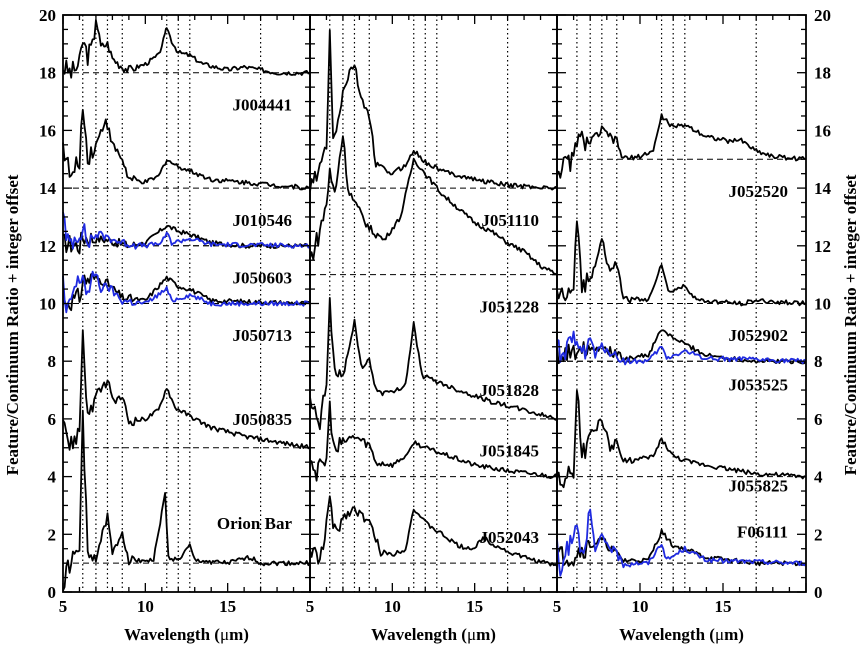 The image size is (867, 648). What do you see at coordinates (759, 191) in the screenshot?
I see `spectrum-label: J052520` at bounding box center [759, 191].